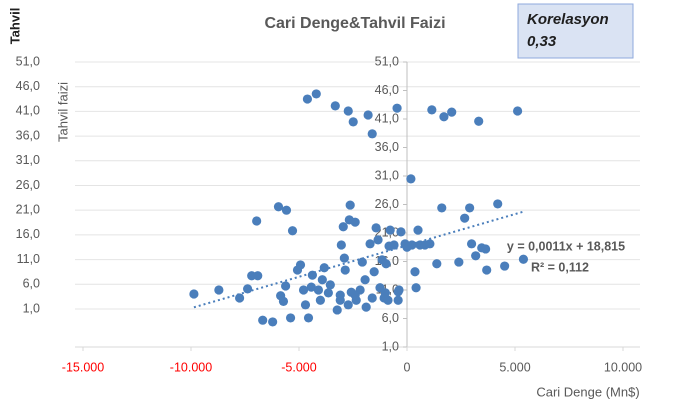 Image resolution: width=675 pixels, height=407 pixels. Describe the element at coordinates (358, 259) in the screenshot. I see `trendline` at that location.